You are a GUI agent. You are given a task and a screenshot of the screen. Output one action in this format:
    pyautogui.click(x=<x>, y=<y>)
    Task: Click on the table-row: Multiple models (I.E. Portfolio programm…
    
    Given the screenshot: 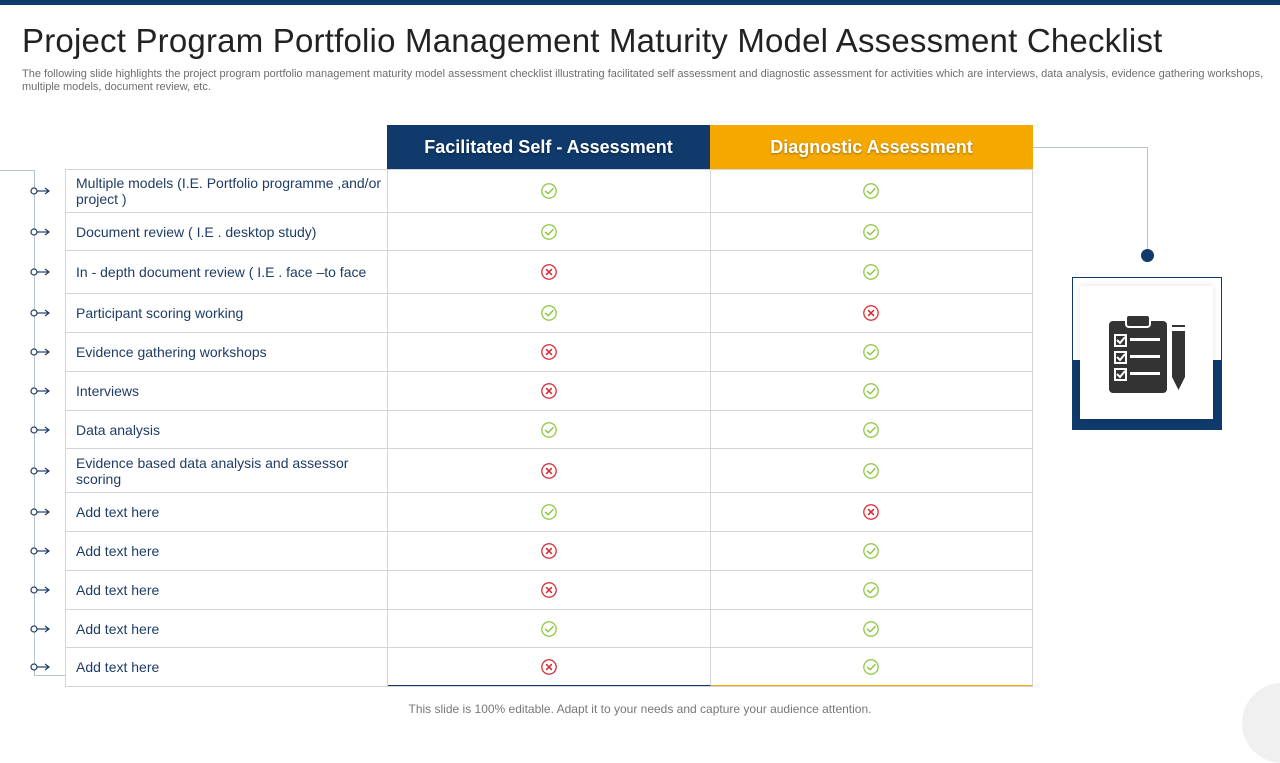 What is the action you would take?
    pyautogui.click(x=531, y=191)
    